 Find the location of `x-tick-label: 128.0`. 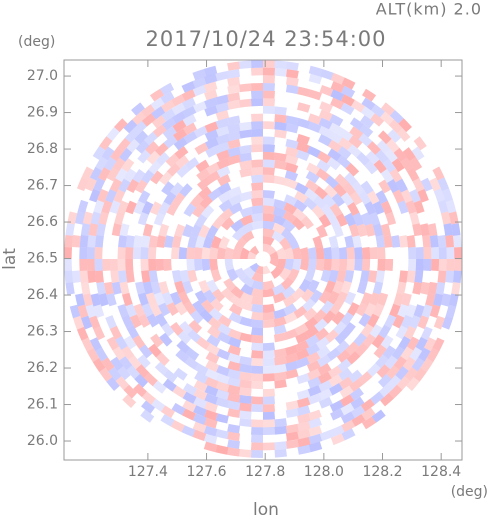

x-tick-label: 128.0 is located at coordinates (324, 472).